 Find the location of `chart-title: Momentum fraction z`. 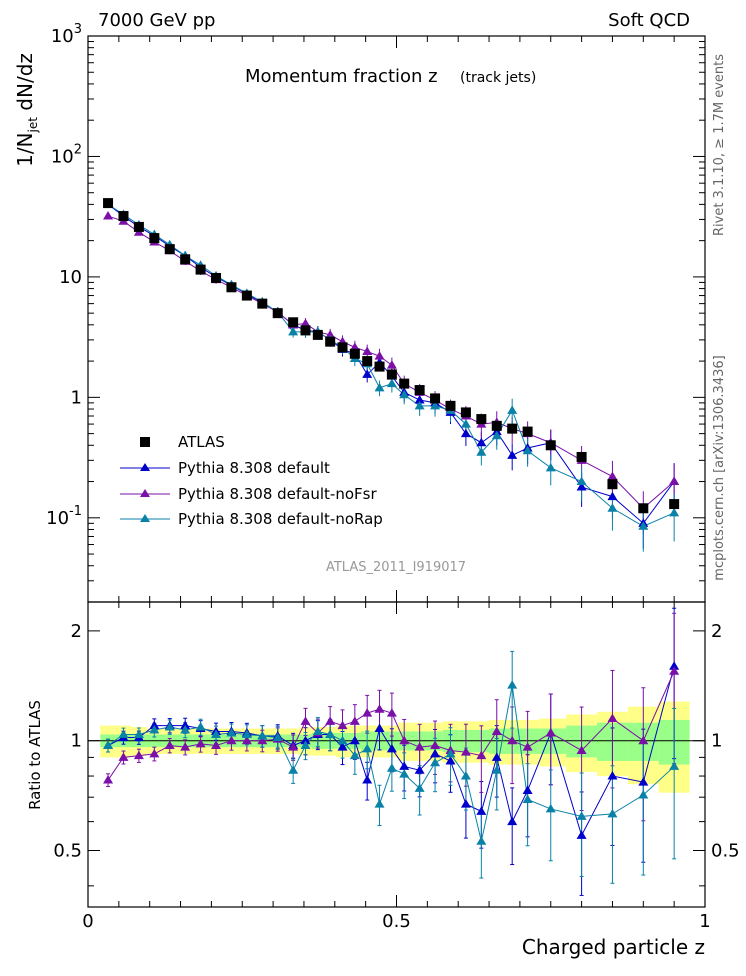

chart-title: Momentum fraction z is located at coordinates (341, 76).